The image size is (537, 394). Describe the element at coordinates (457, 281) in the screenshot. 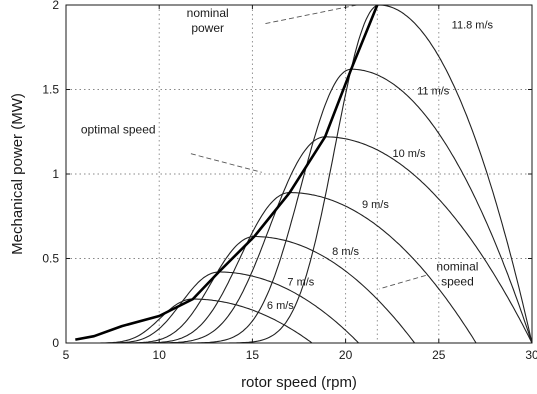

I see `annotation-label: speed` at that location.